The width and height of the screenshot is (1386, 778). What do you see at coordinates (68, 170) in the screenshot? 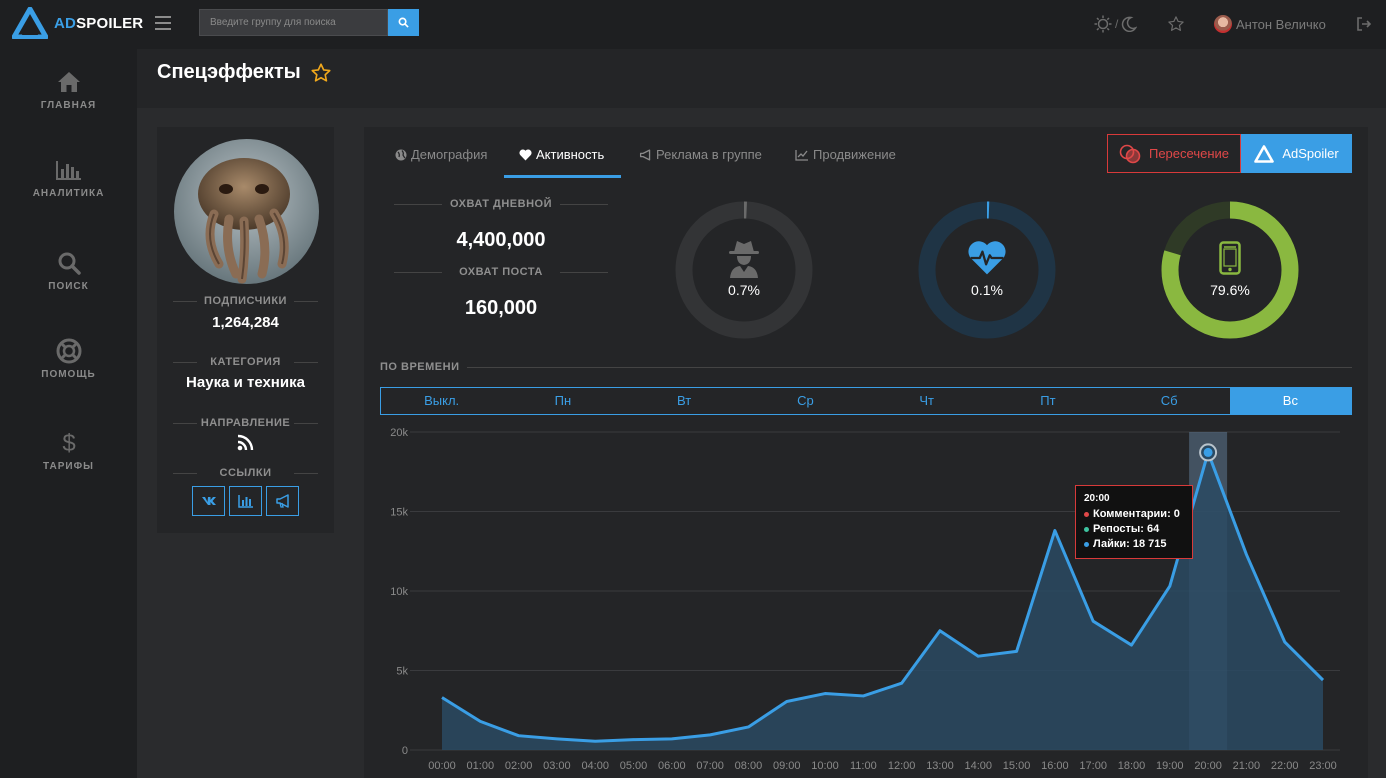
I see `analytics-icon` at bounding box center [68, 170].